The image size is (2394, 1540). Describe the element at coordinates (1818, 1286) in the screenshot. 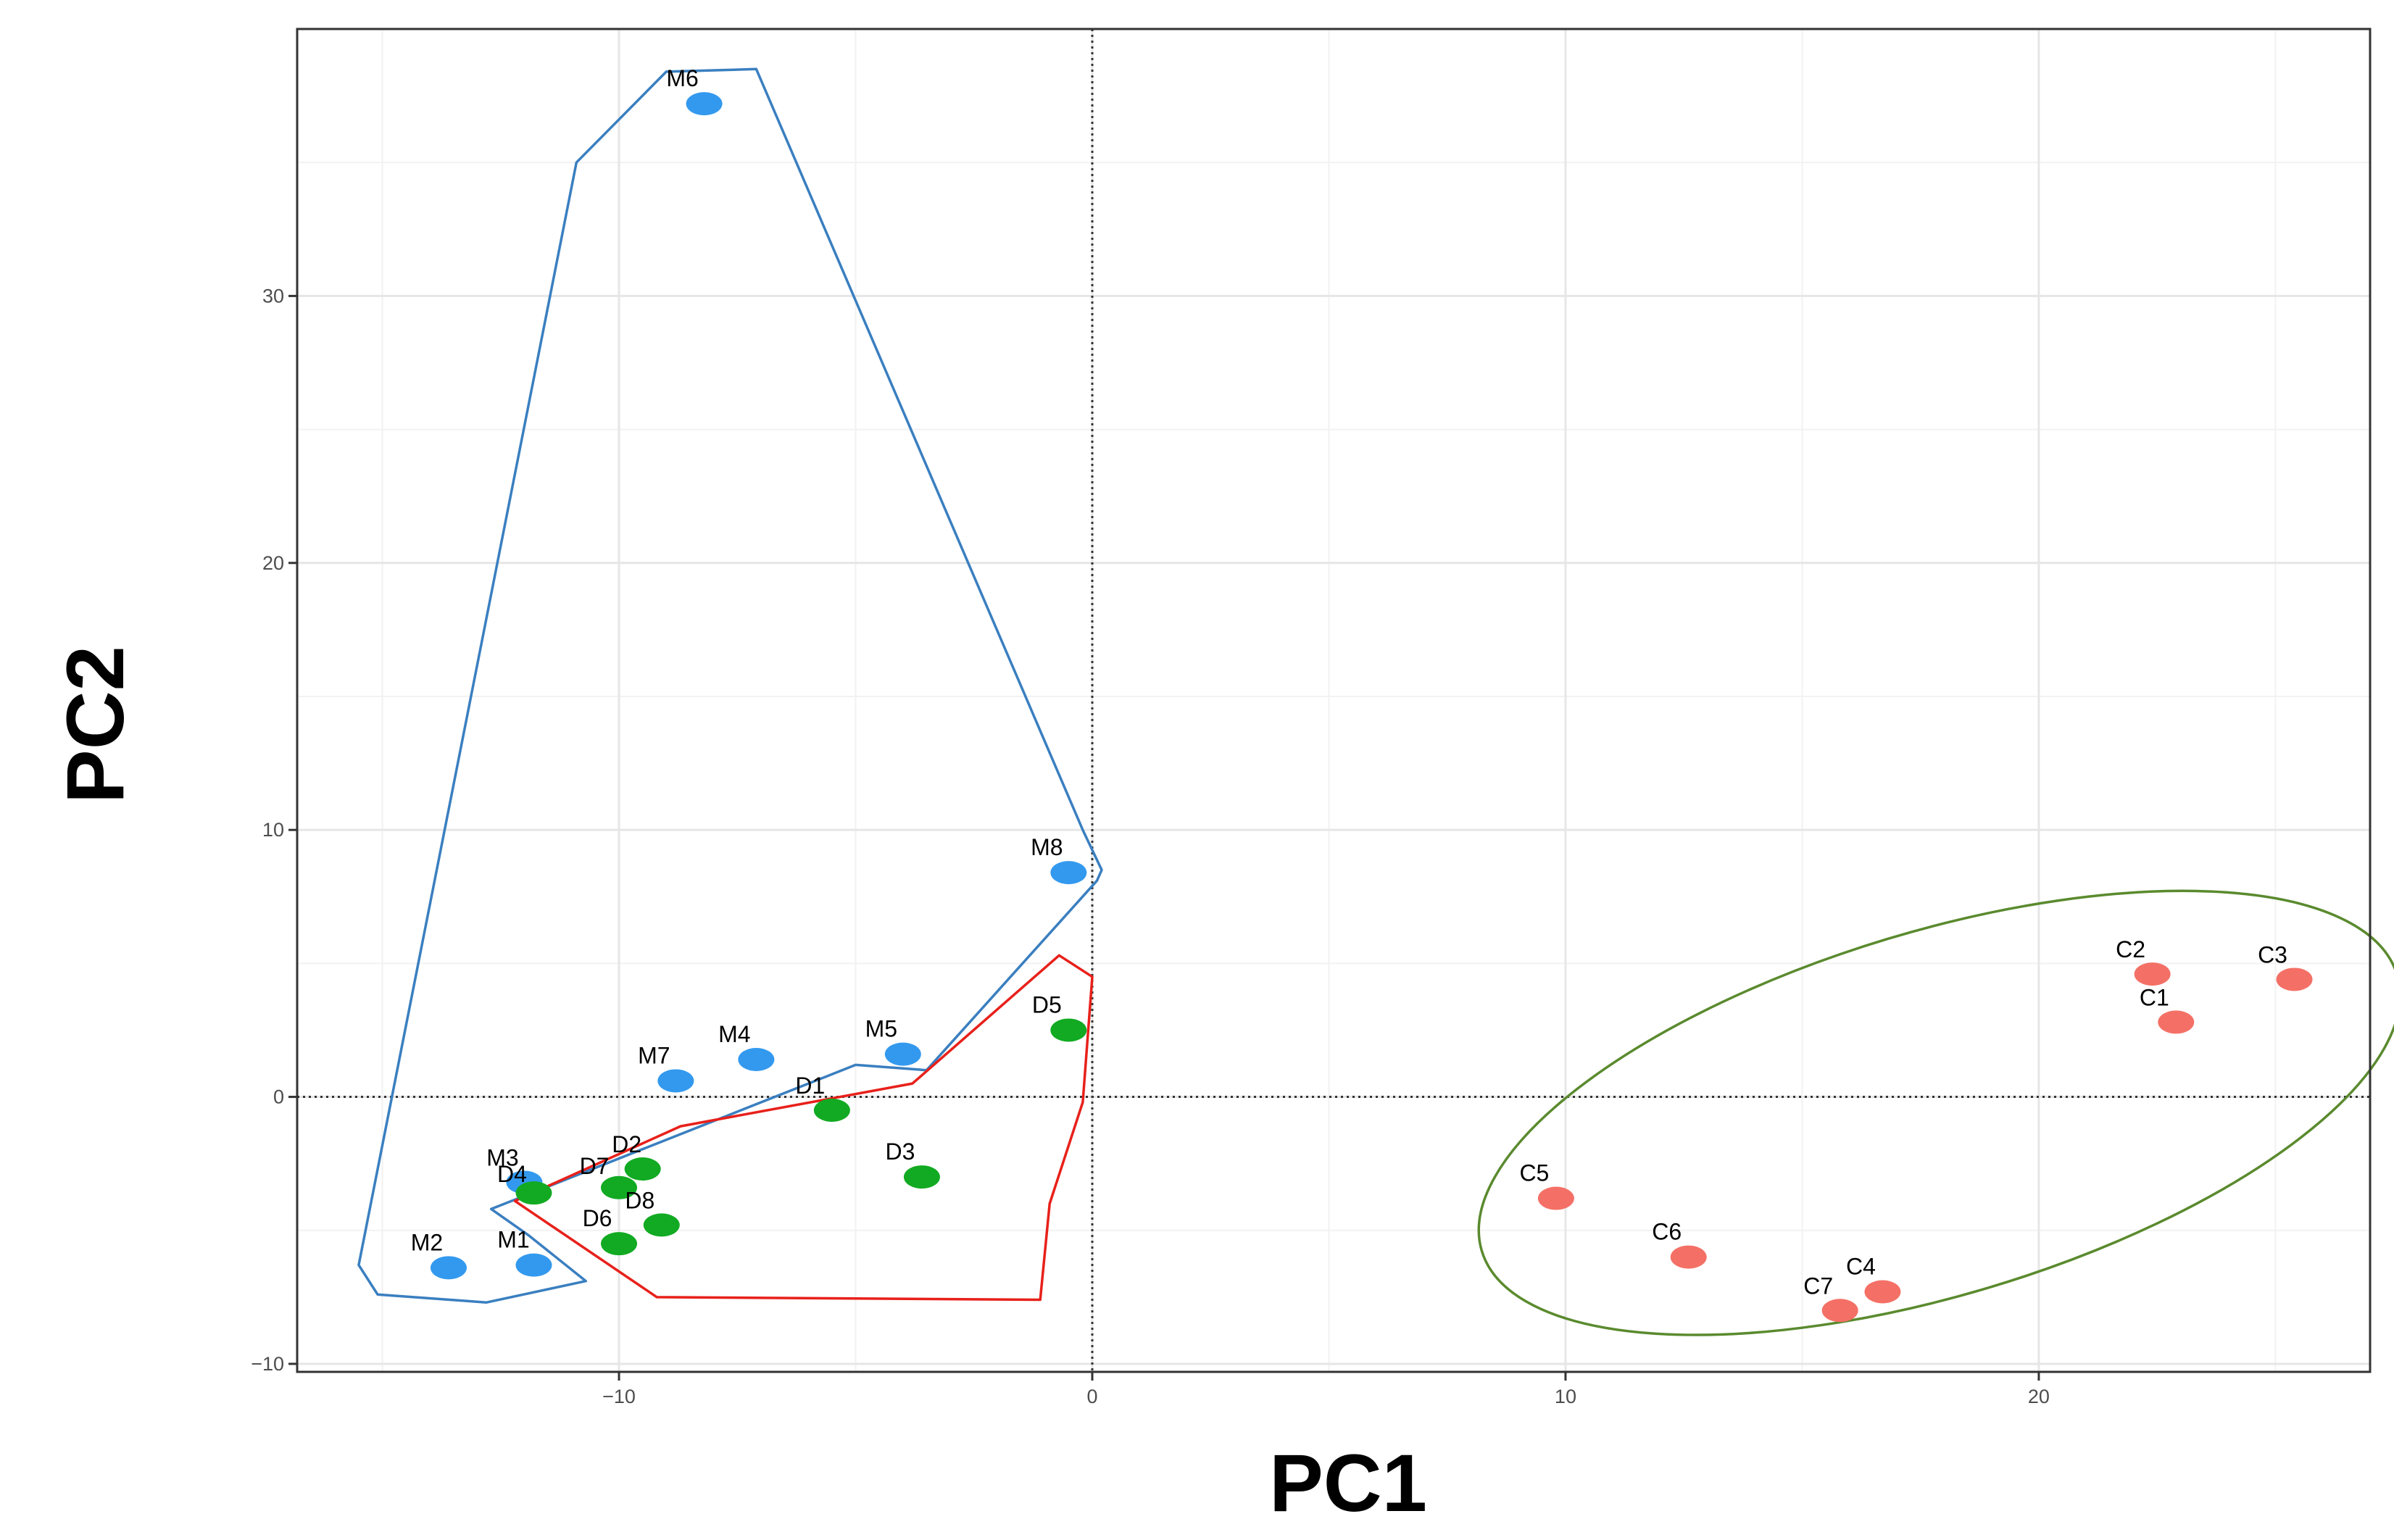

I see `point-label-C7: C7` at that location.